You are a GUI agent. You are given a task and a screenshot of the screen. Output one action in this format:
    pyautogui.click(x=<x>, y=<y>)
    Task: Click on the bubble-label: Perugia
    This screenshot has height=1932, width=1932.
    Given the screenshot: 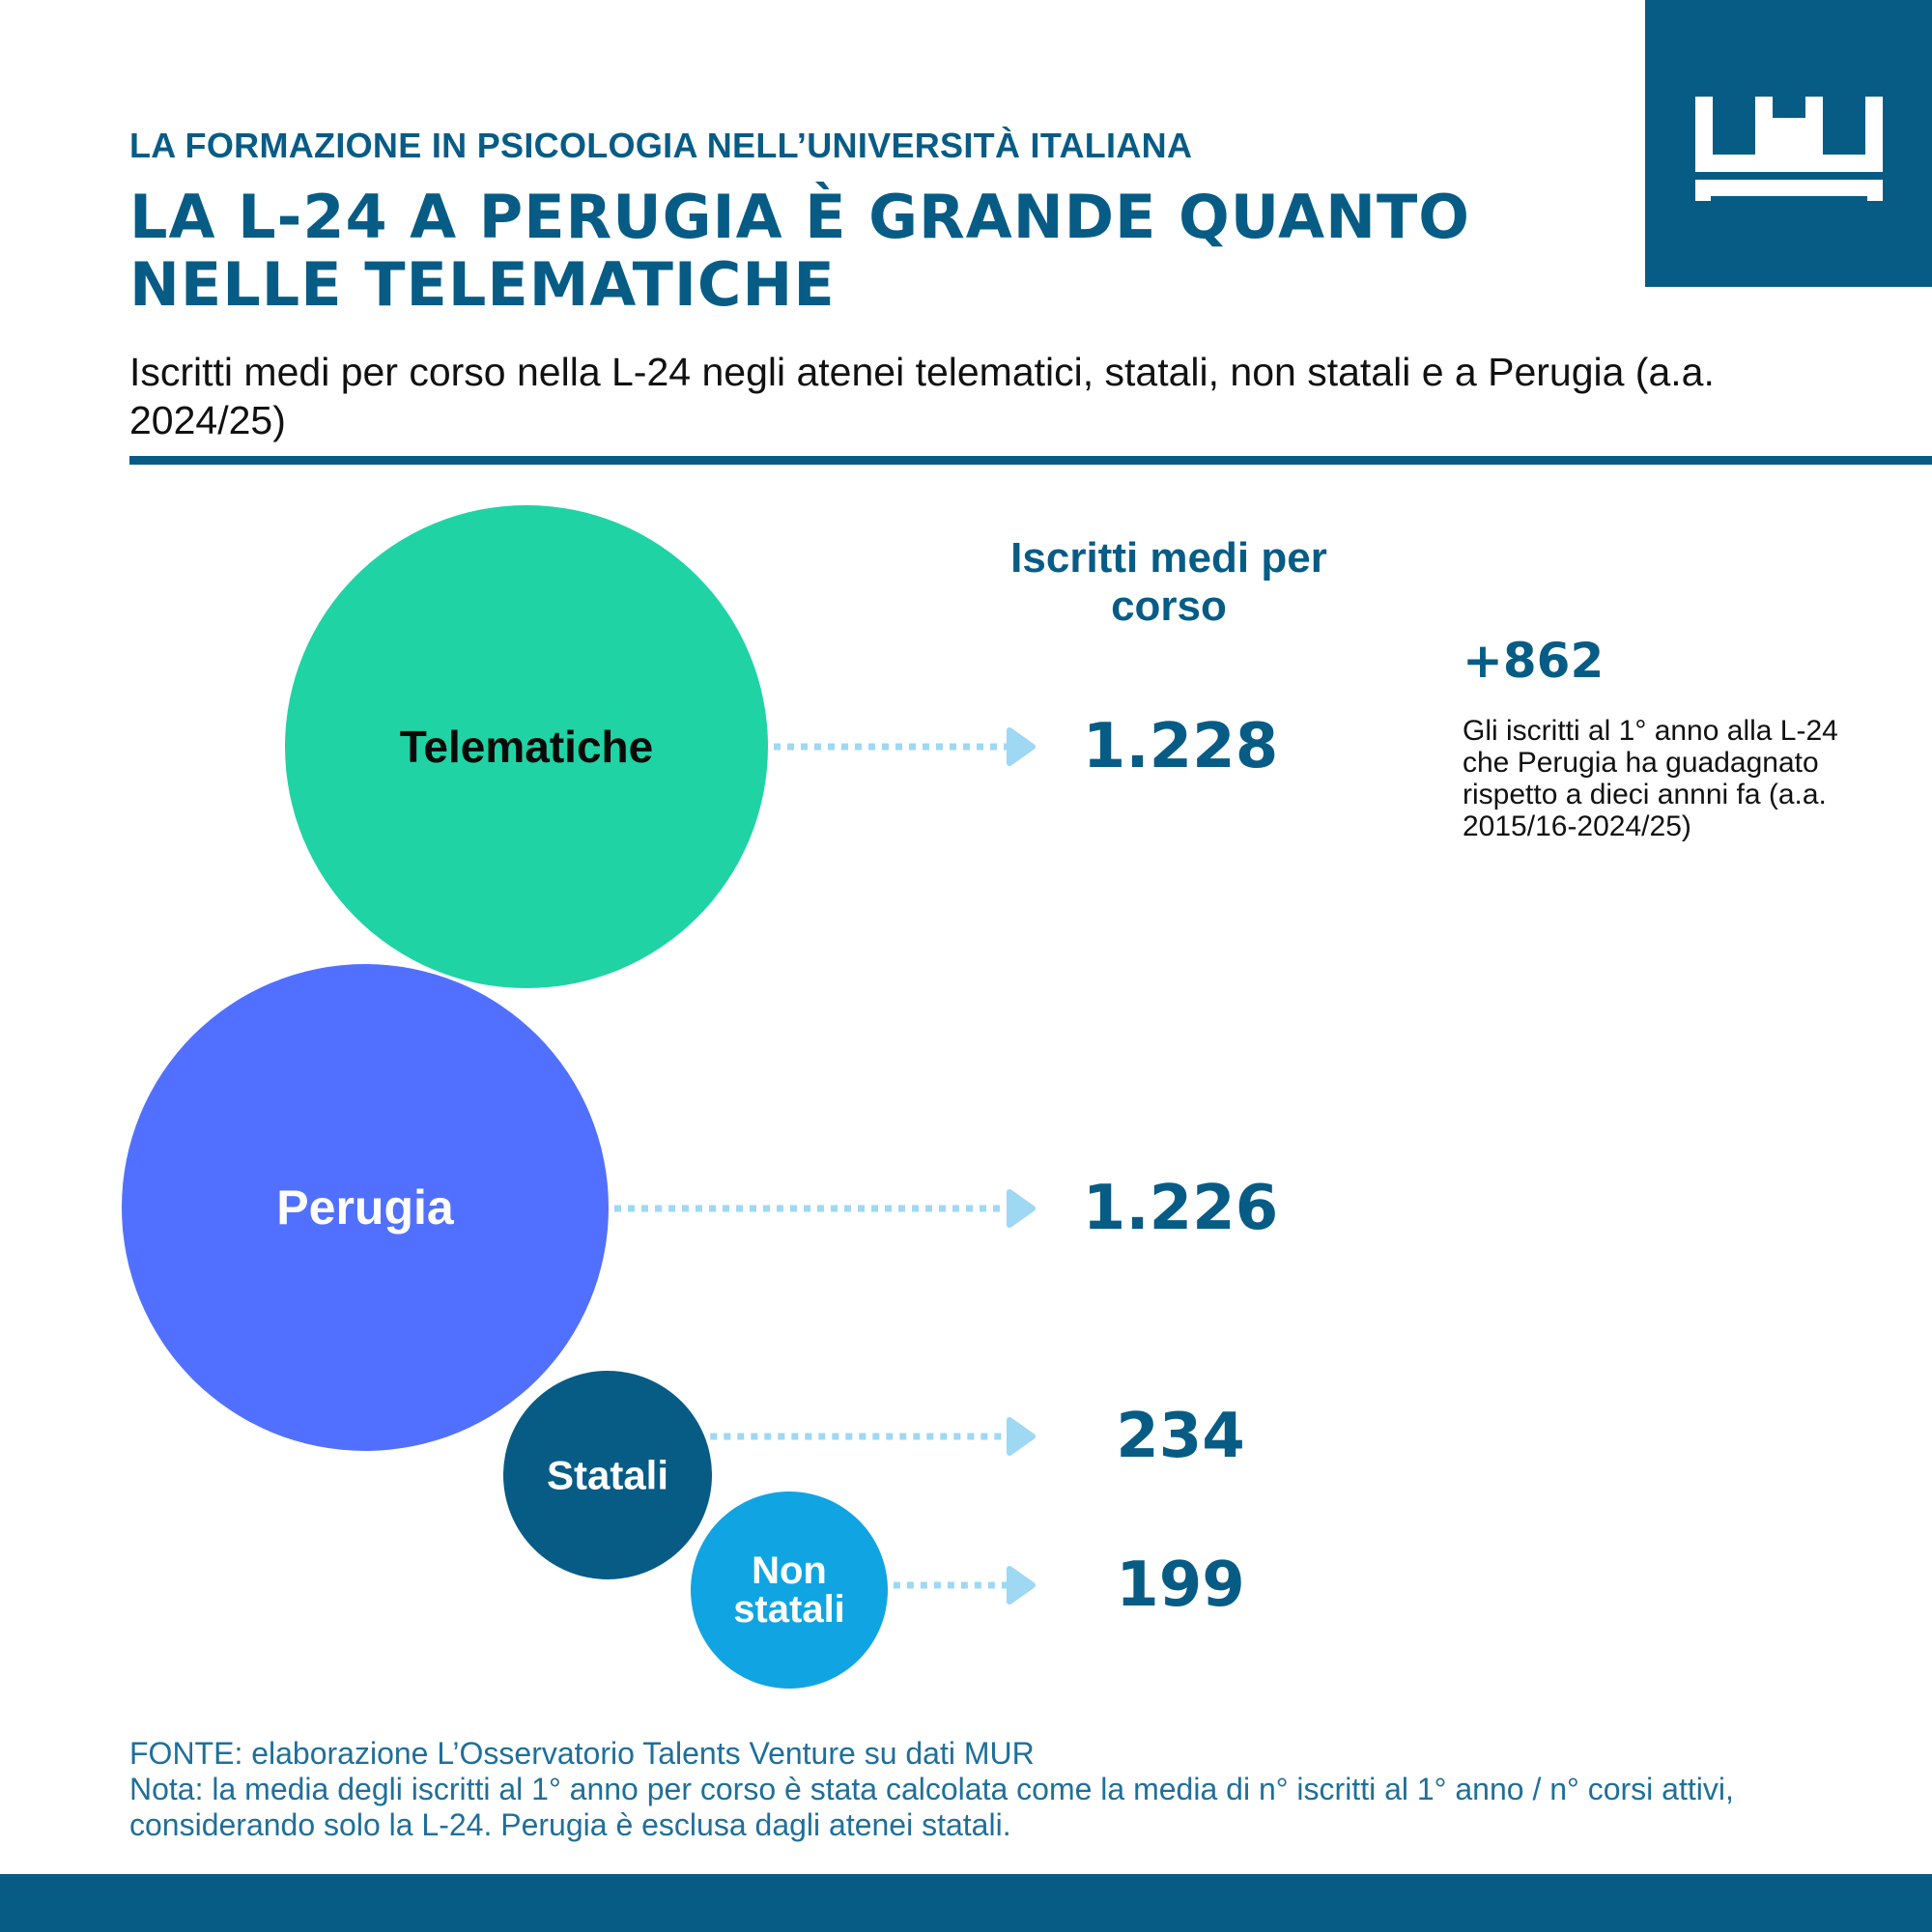 What is the action you would take?
    pyautogui.click(x=365, y=1207)
    